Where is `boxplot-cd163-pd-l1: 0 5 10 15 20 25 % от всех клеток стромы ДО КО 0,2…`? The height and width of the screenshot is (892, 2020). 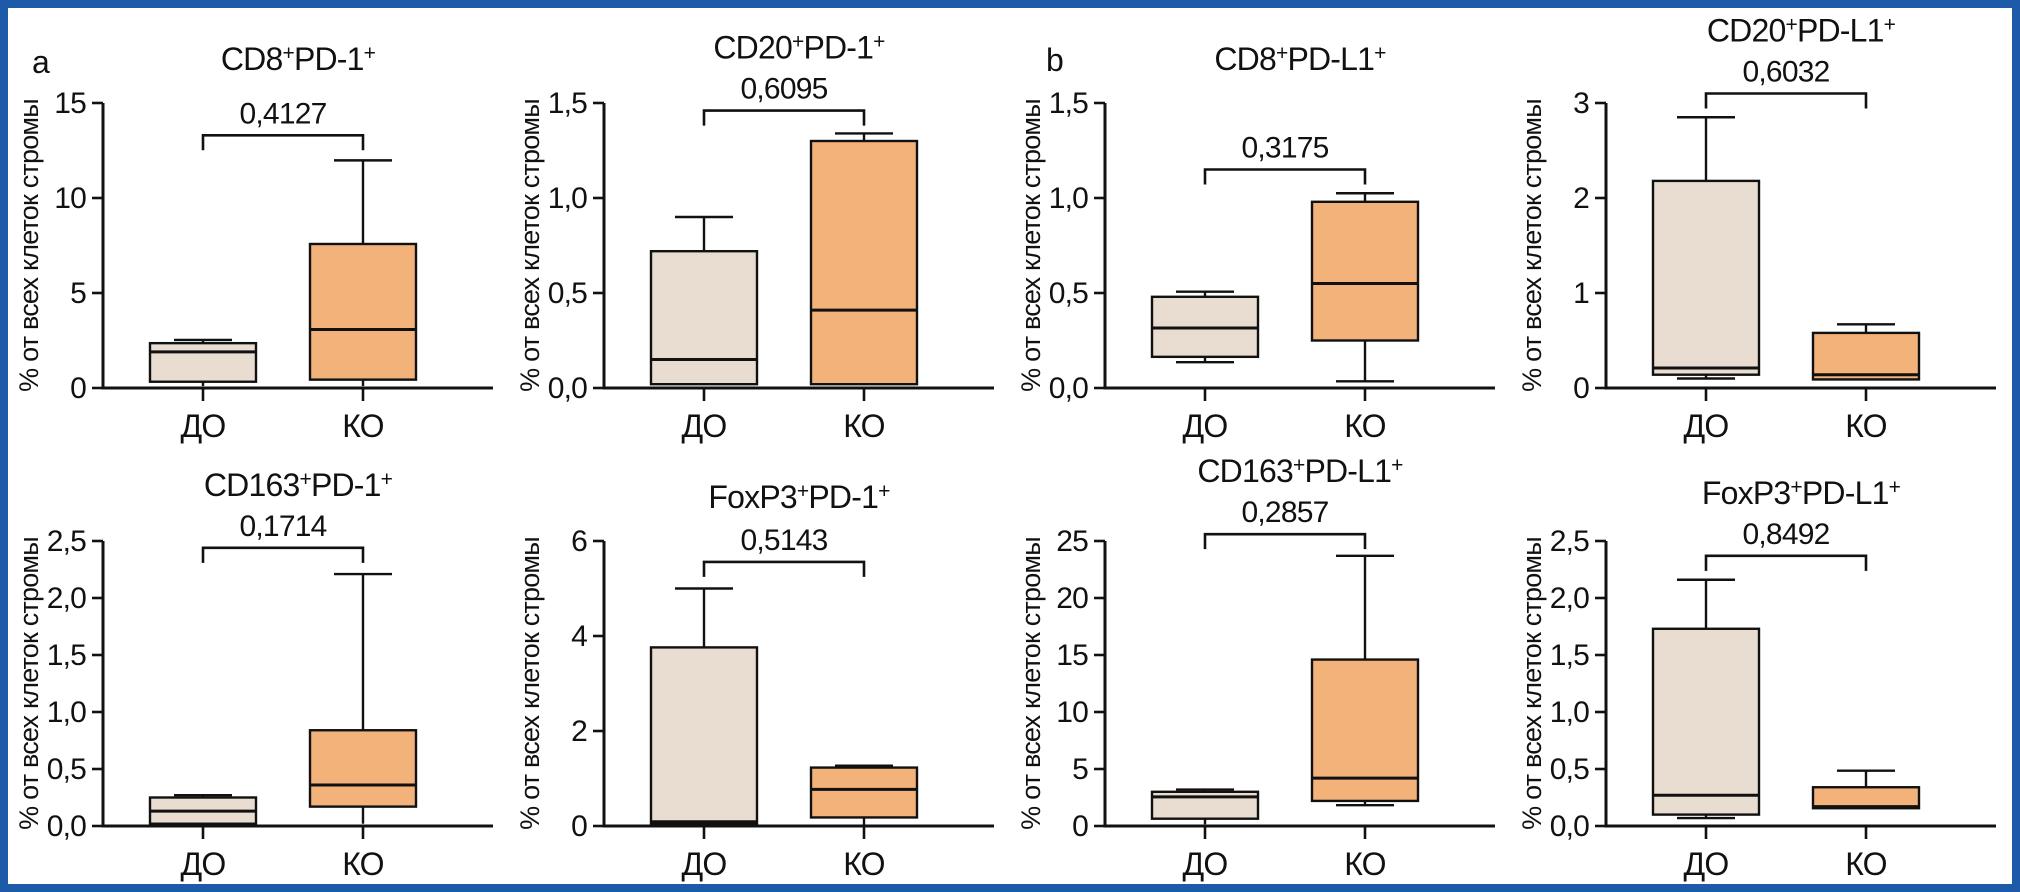 boxplot-cd163-pd-l1: 0 5 10 15 20 25 % от всех клеток стромы ДО КО 0,2… is located at coordinates (1255, 667).